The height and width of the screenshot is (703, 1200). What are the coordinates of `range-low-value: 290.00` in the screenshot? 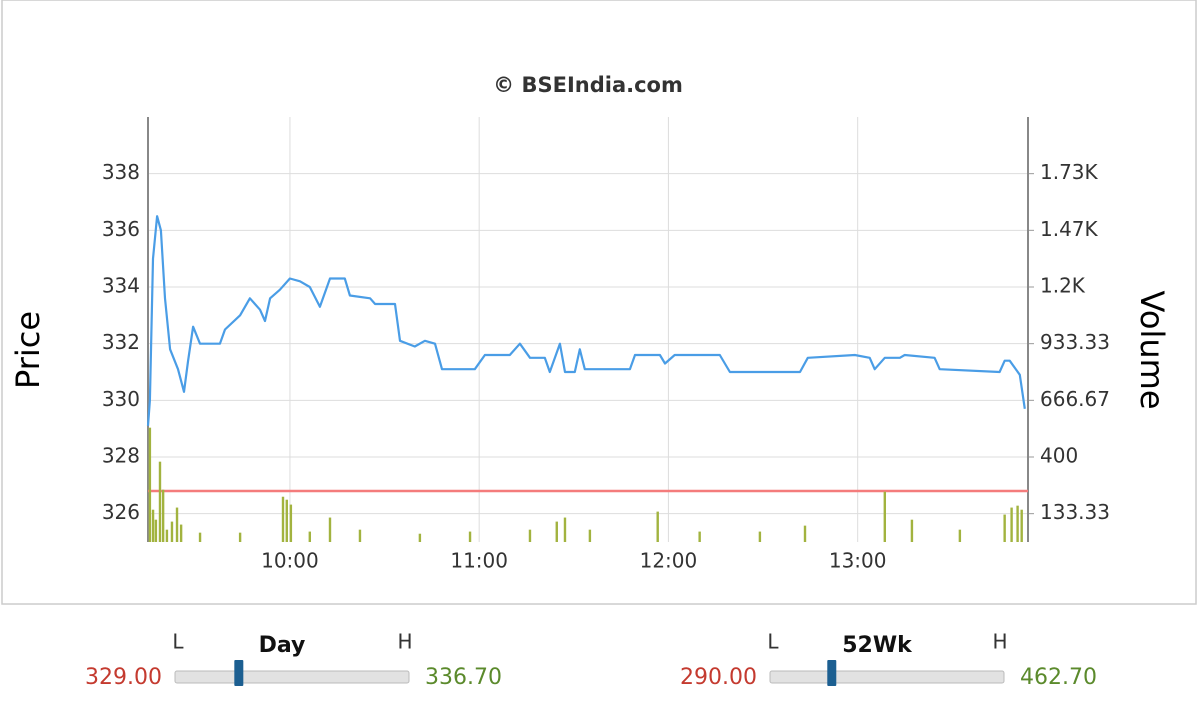 It's located at (718, 677).